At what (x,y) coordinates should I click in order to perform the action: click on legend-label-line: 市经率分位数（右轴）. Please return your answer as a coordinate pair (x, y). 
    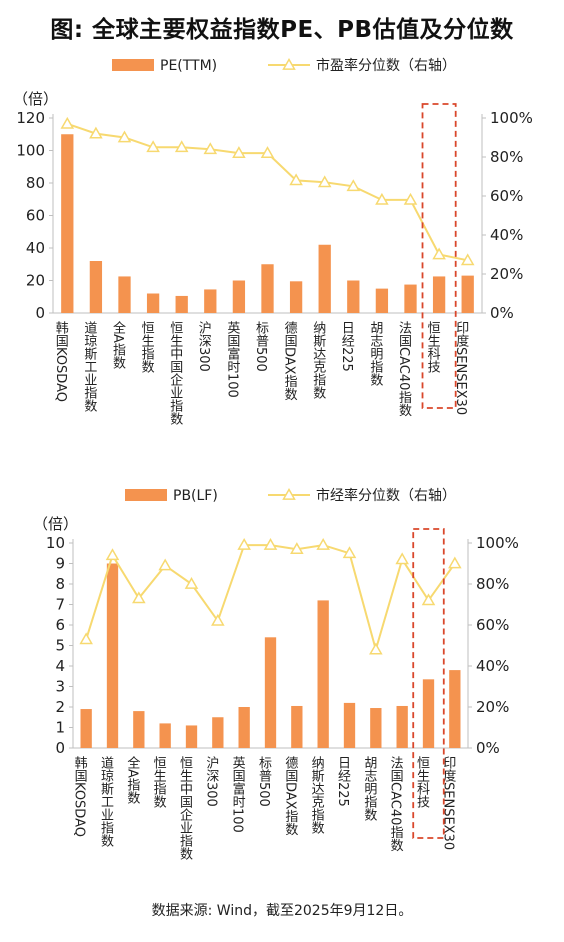
    Looking at the image, I should click on (386, 495).